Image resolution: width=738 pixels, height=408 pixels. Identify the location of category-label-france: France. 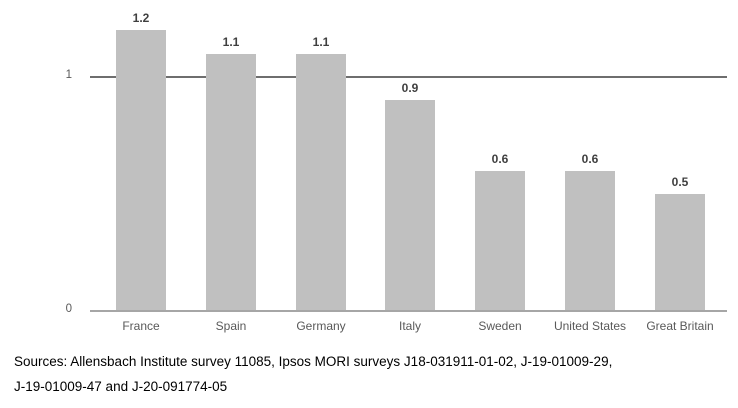
(141, 326).